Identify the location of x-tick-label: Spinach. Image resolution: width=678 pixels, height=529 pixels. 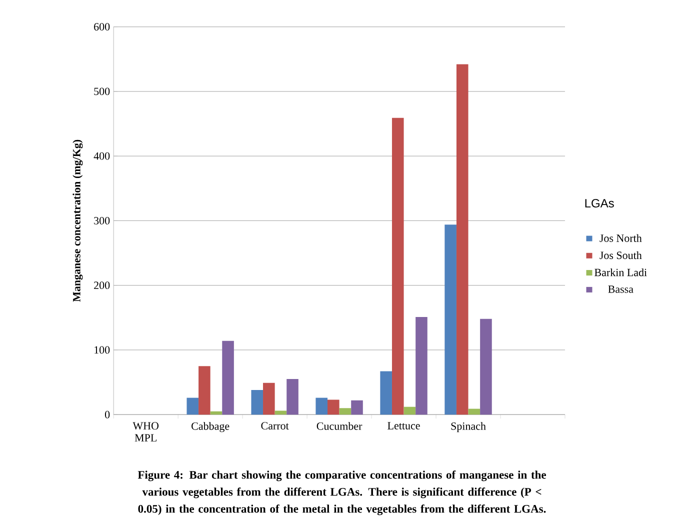
(468, 427).